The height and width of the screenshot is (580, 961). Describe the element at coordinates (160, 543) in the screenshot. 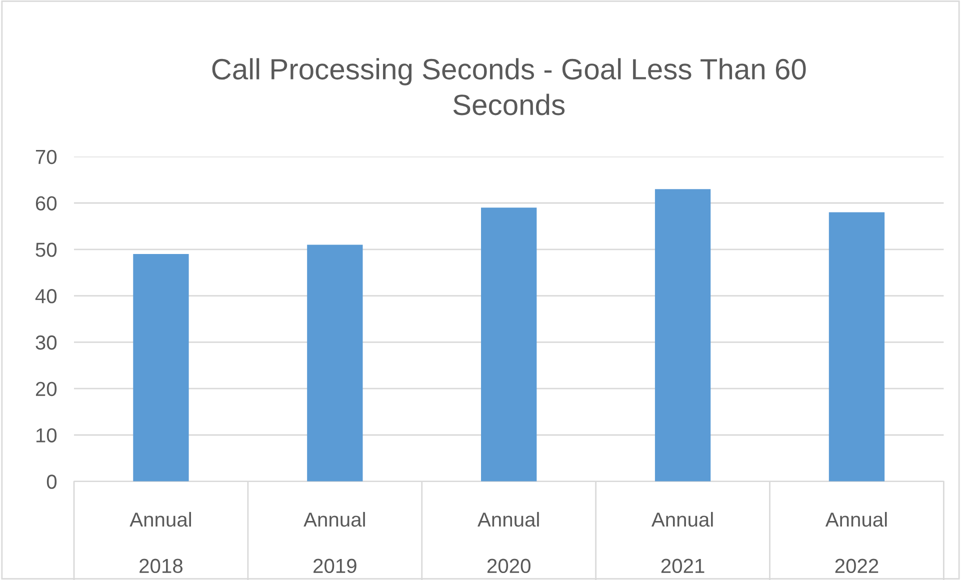

I see `category-label: Annual 2018` at that location.